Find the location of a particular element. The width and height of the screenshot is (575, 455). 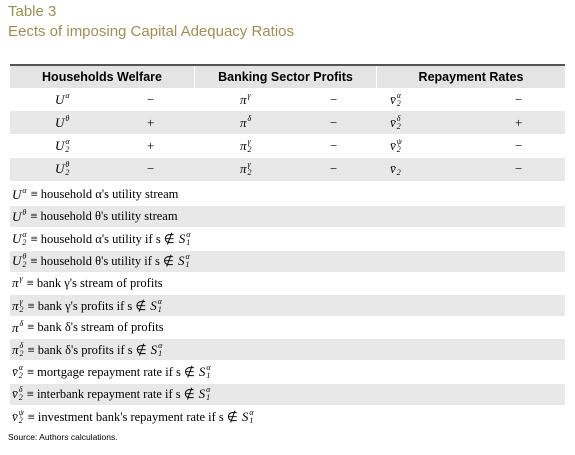

symbol-cell: v̄ δ 2 is located at coordinates (395, 122).